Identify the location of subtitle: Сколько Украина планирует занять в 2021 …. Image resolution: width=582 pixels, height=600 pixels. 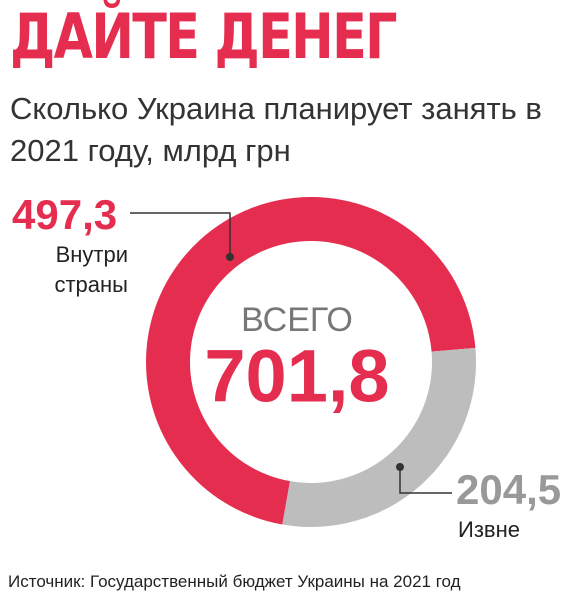
(276, 129).